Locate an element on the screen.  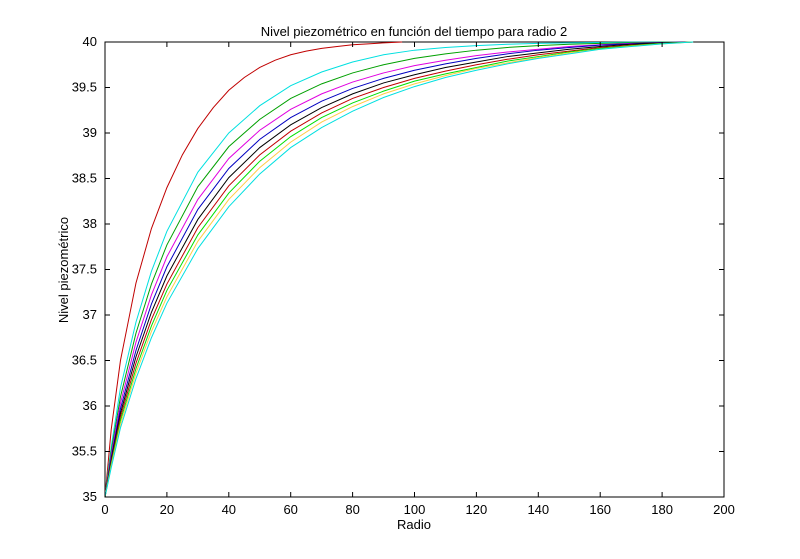
x-axis-label: Radio is located at coordinates (414, 524).